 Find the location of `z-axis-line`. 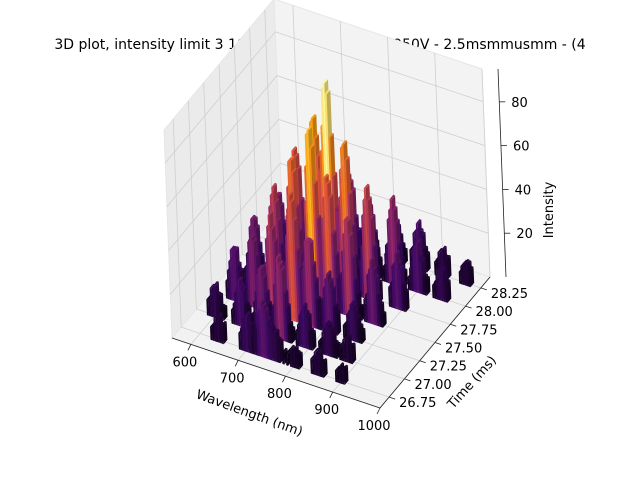

z-axis-line is located at coordinates (502, 173).